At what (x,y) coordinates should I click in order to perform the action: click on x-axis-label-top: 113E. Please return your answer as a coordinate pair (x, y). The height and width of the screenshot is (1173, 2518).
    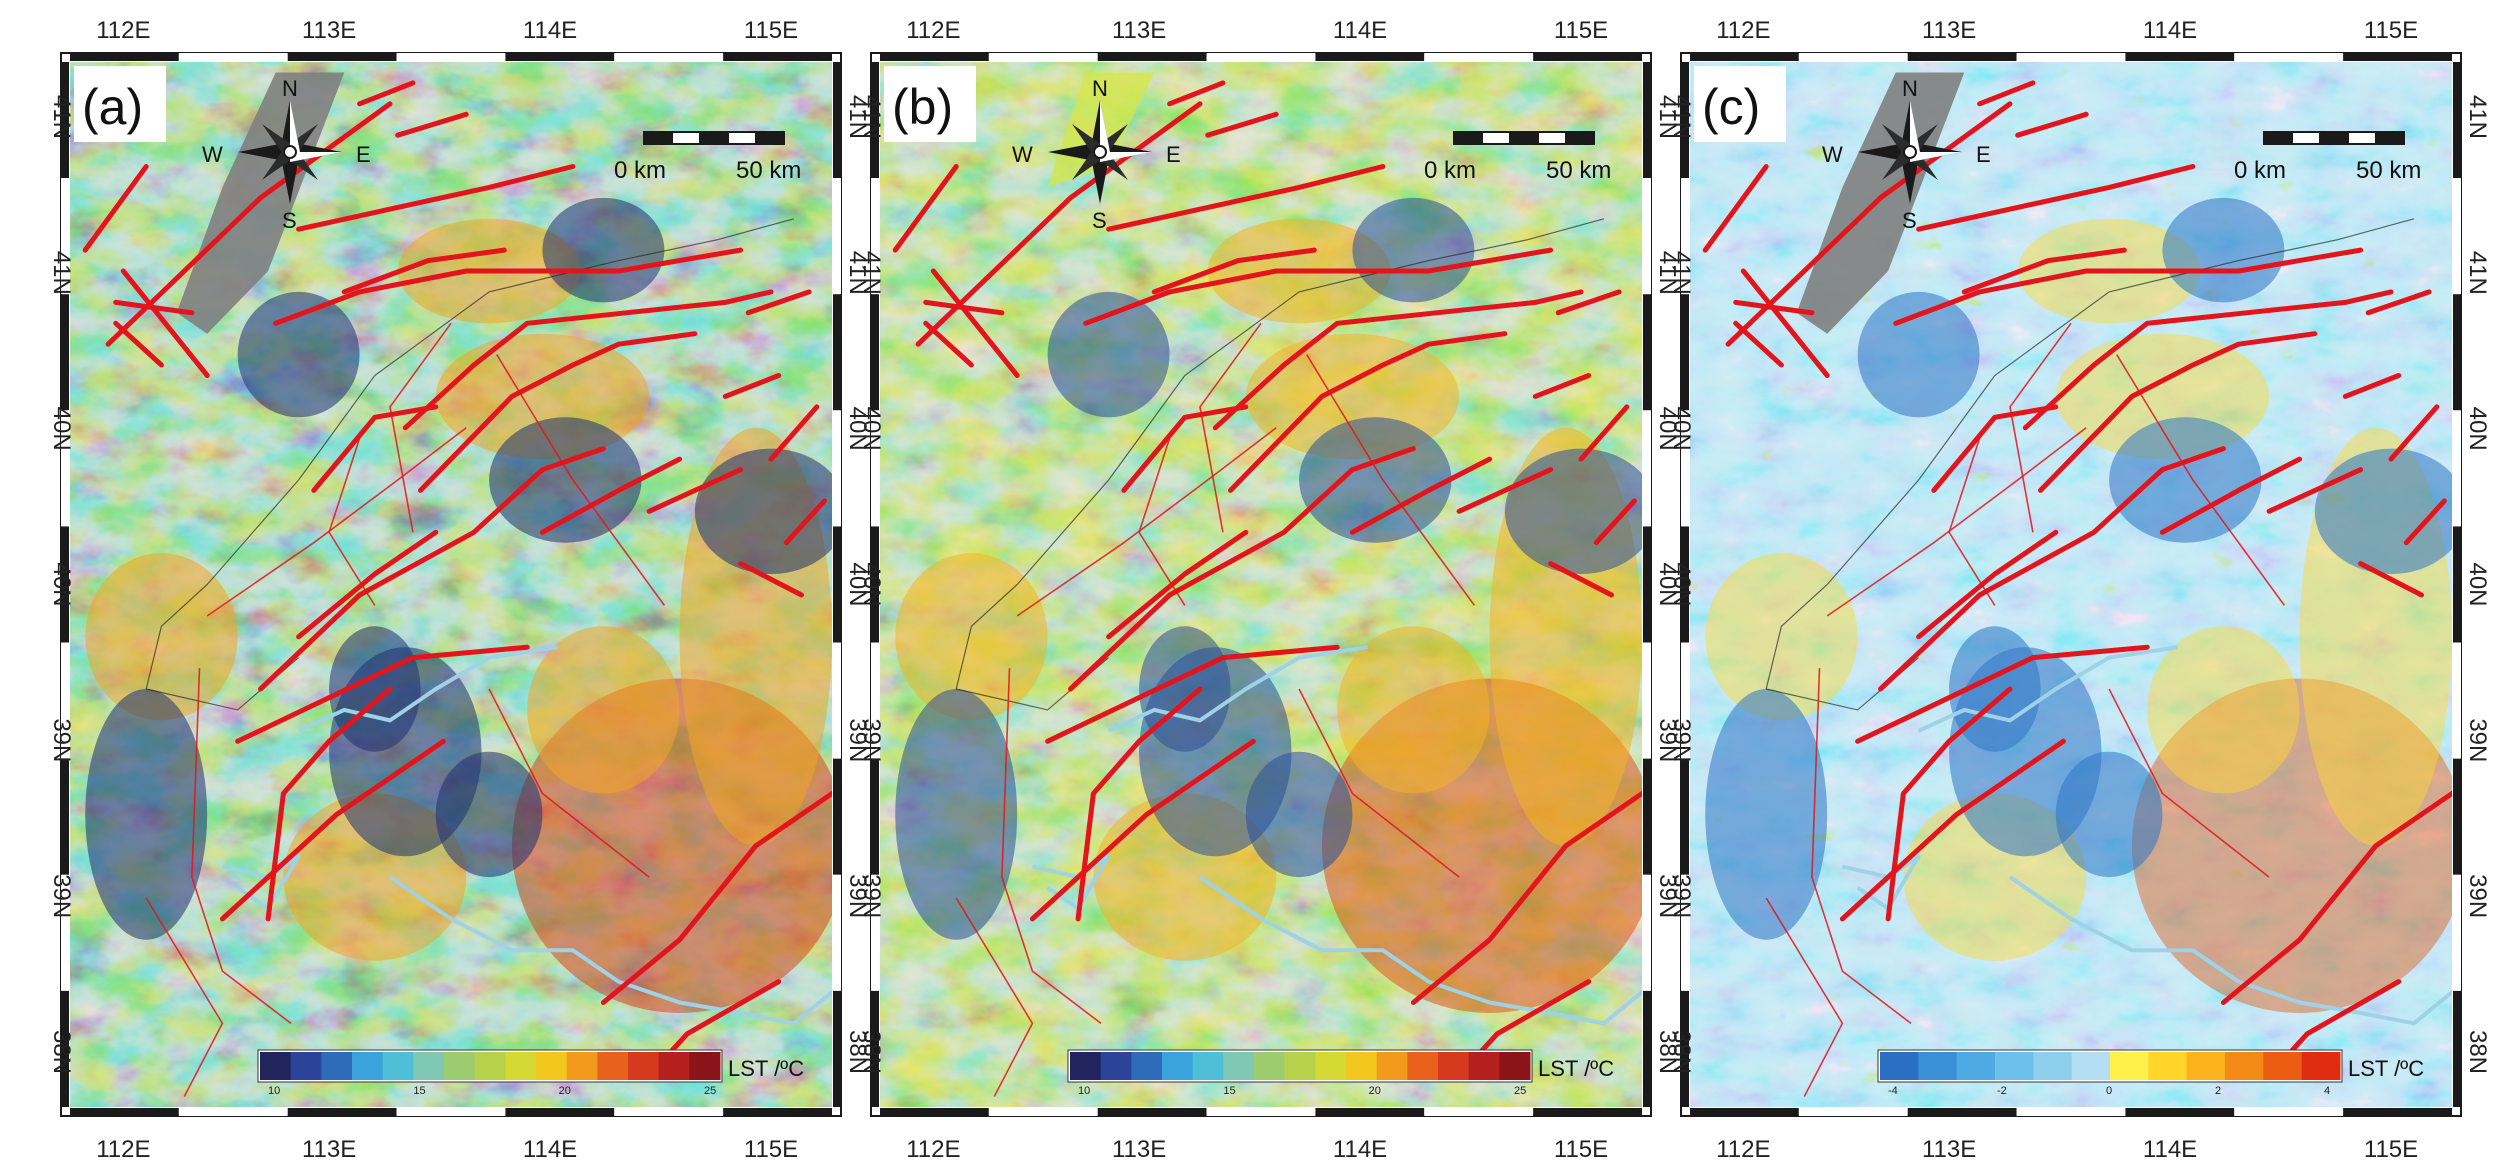
    Looking at the image, I should click on (1949, 30).